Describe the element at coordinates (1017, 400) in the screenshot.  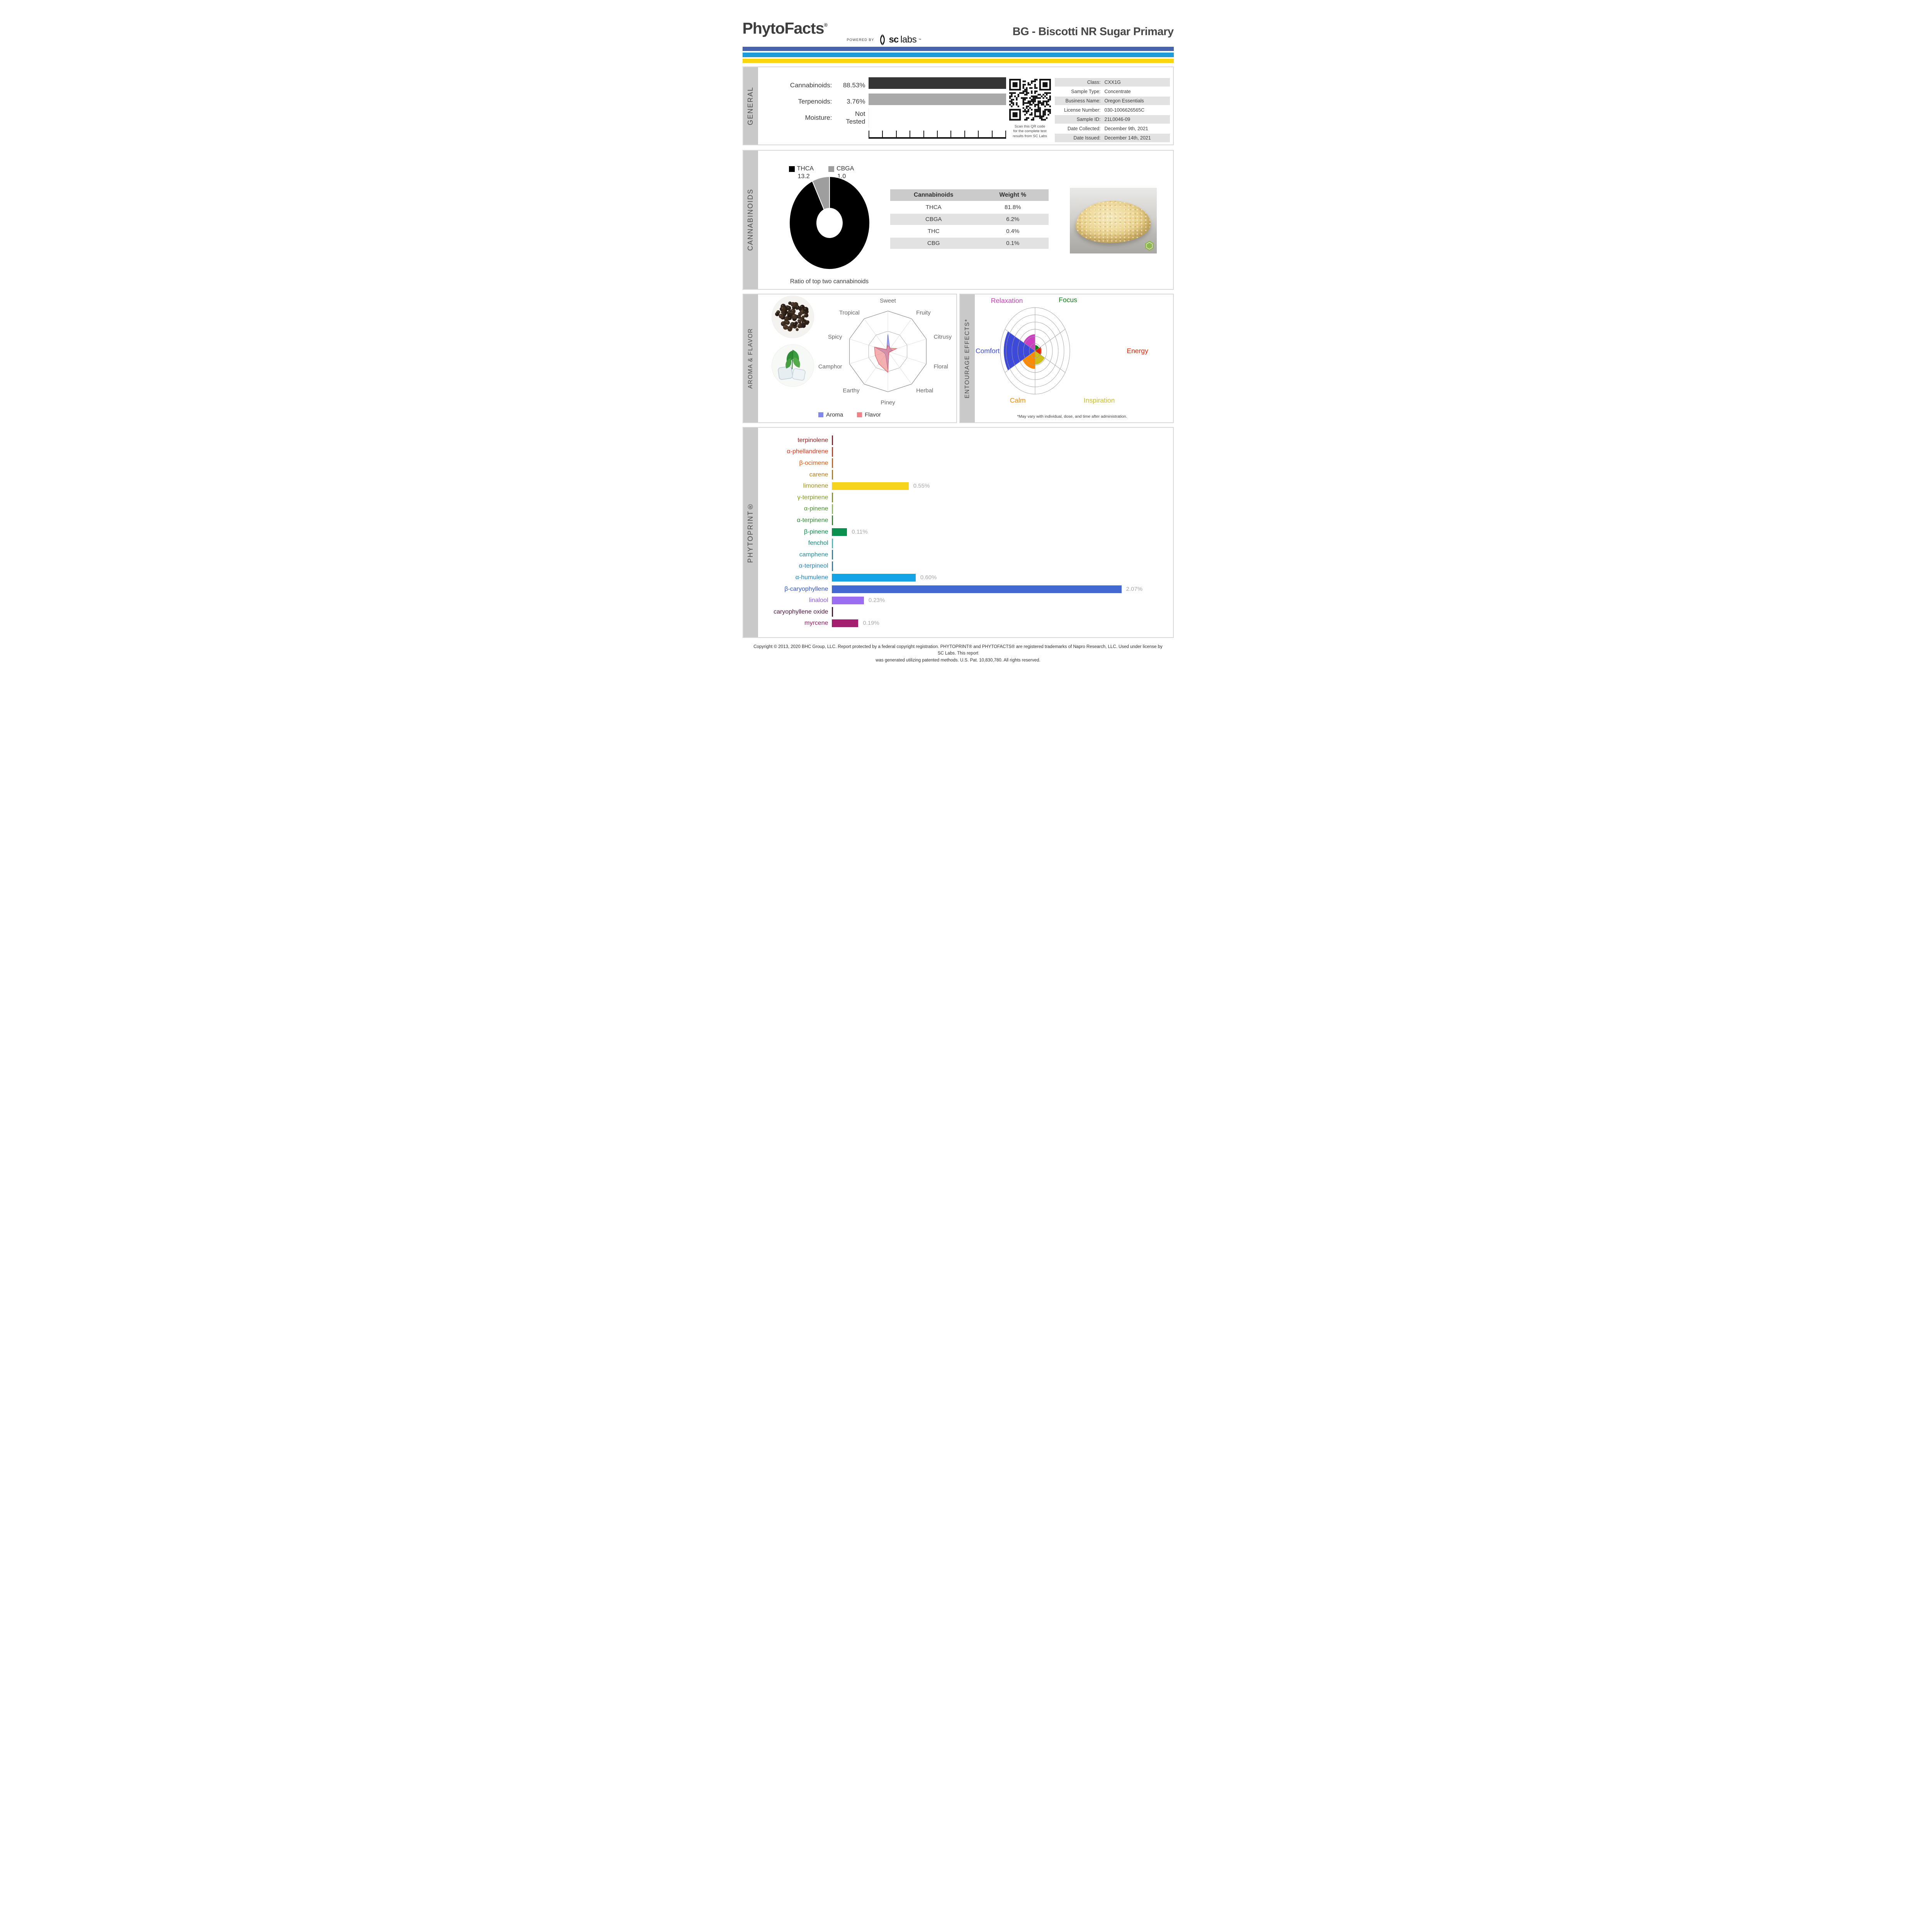
I see `effect-label-calm: Calm` at that location.